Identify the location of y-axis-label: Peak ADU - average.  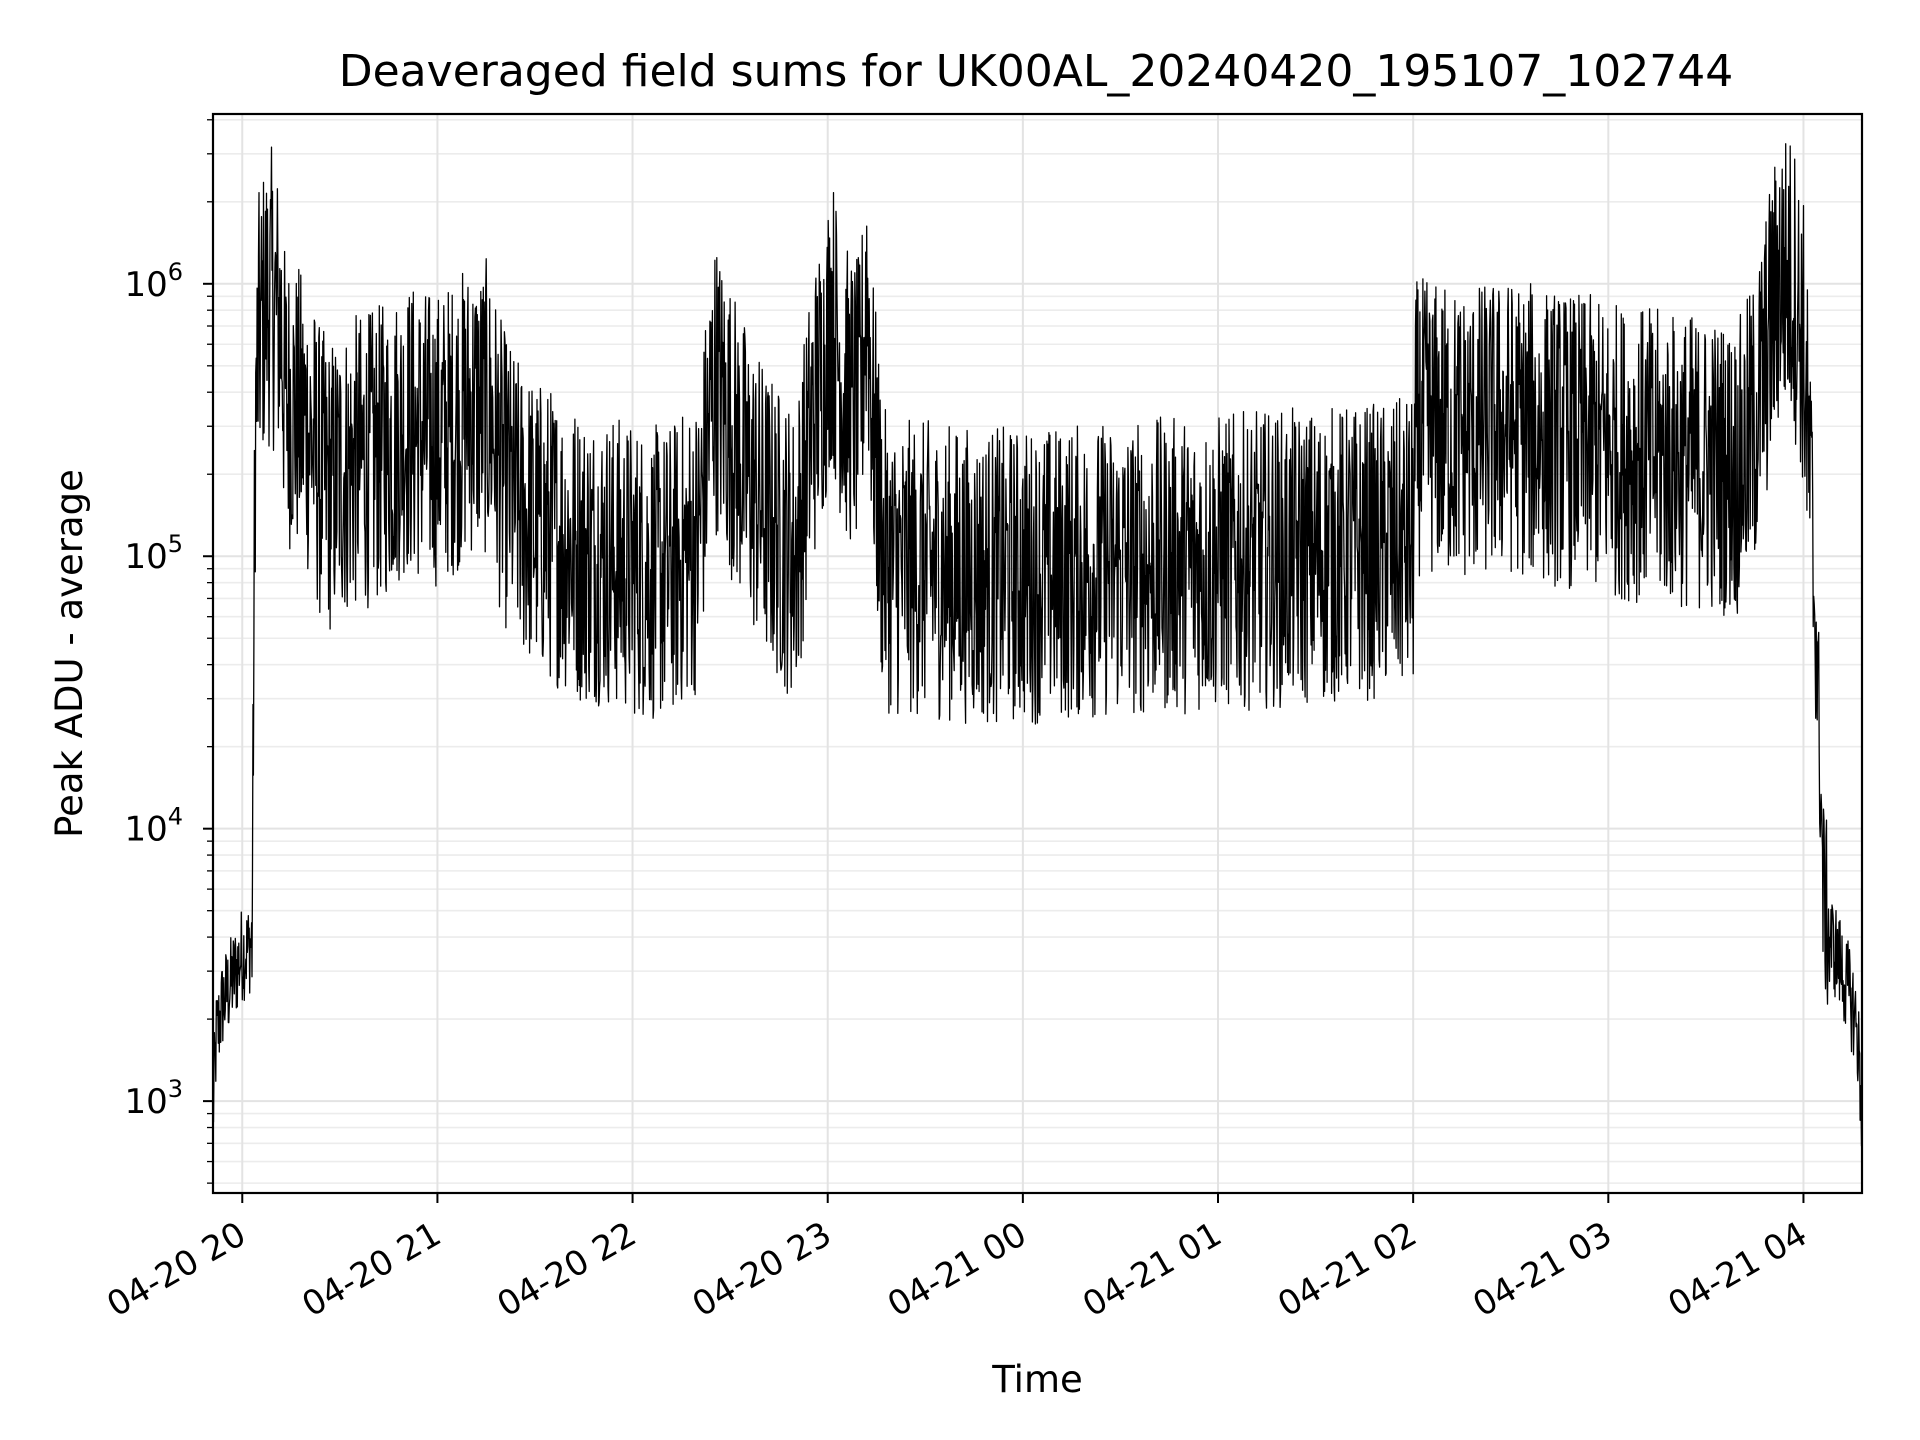
(69, 653).